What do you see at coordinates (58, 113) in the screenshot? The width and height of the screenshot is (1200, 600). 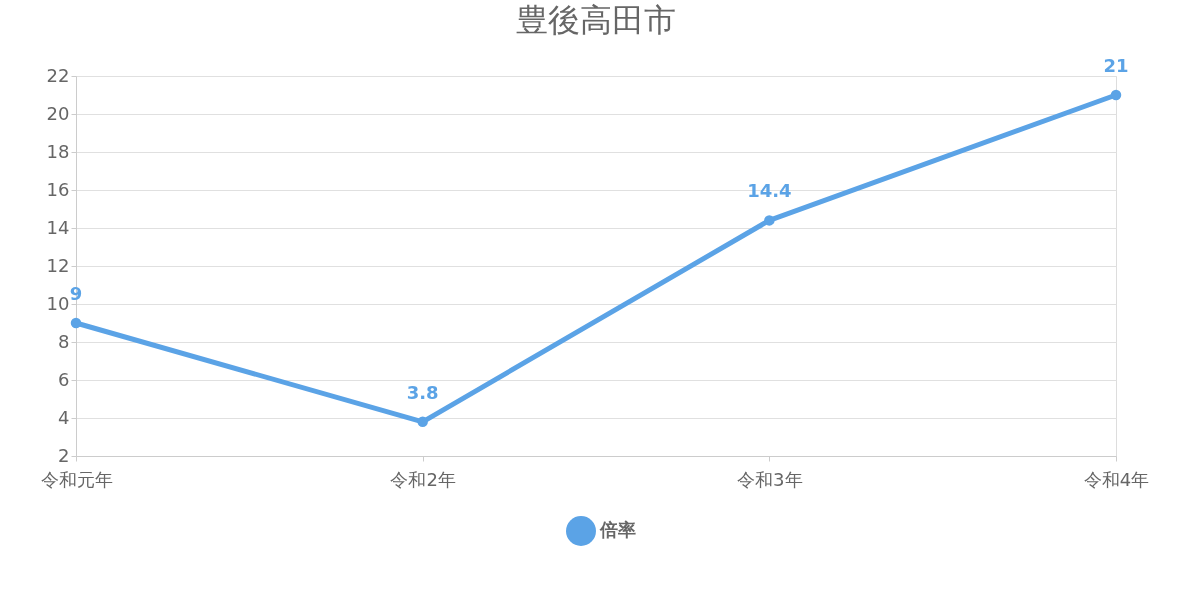 I see `y-tick-label: 20` at bounding box center [58, 113].